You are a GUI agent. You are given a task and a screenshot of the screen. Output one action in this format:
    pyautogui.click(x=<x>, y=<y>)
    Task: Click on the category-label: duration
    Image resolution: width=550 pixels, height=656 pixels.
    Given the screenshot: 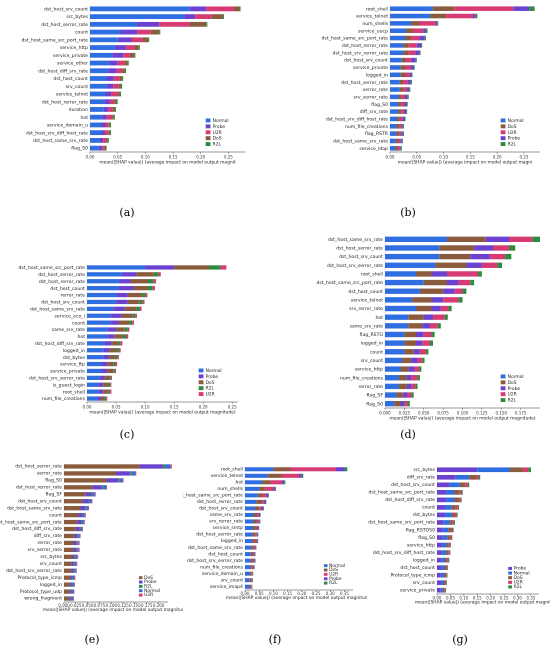 What is the action you would take?
    pyautogui.click(x=78, y=110)
    